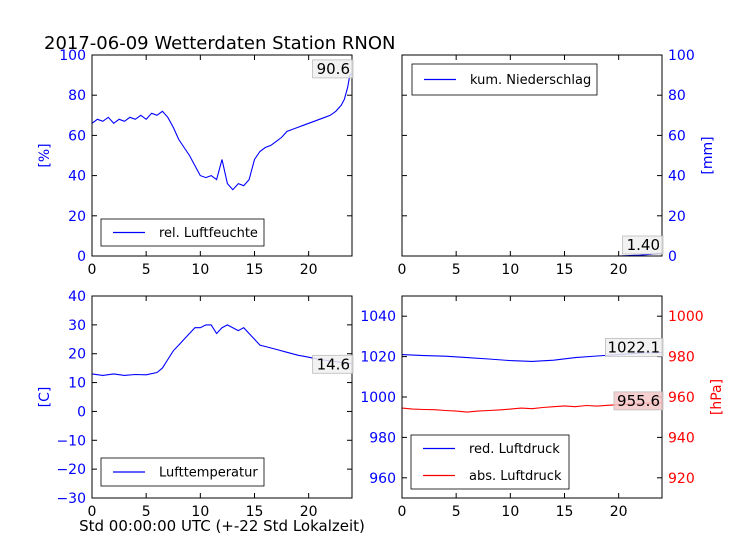  What do you see at coordinates (77, 326) in the screenshot?
I see `y-tick-label: 30` at bounding box center [77, 326].